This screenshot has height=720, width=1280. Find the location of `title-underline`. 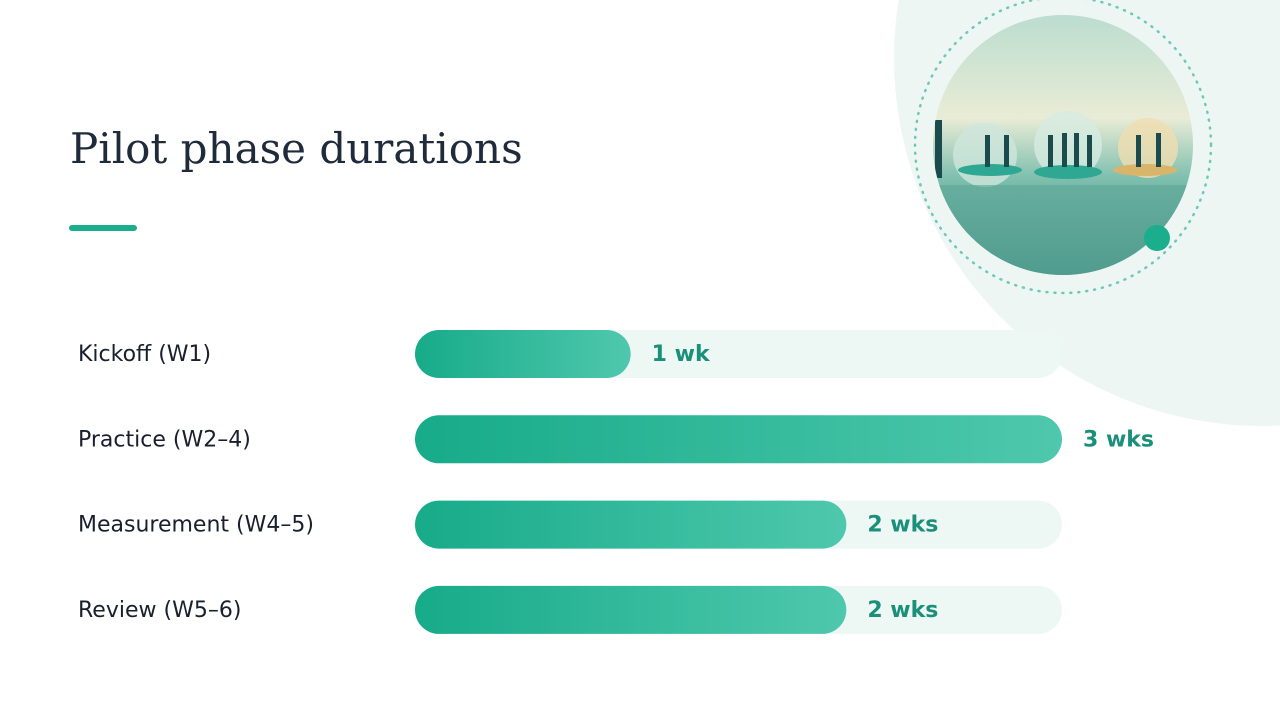

title-underline is located at coordinates (103, 228).